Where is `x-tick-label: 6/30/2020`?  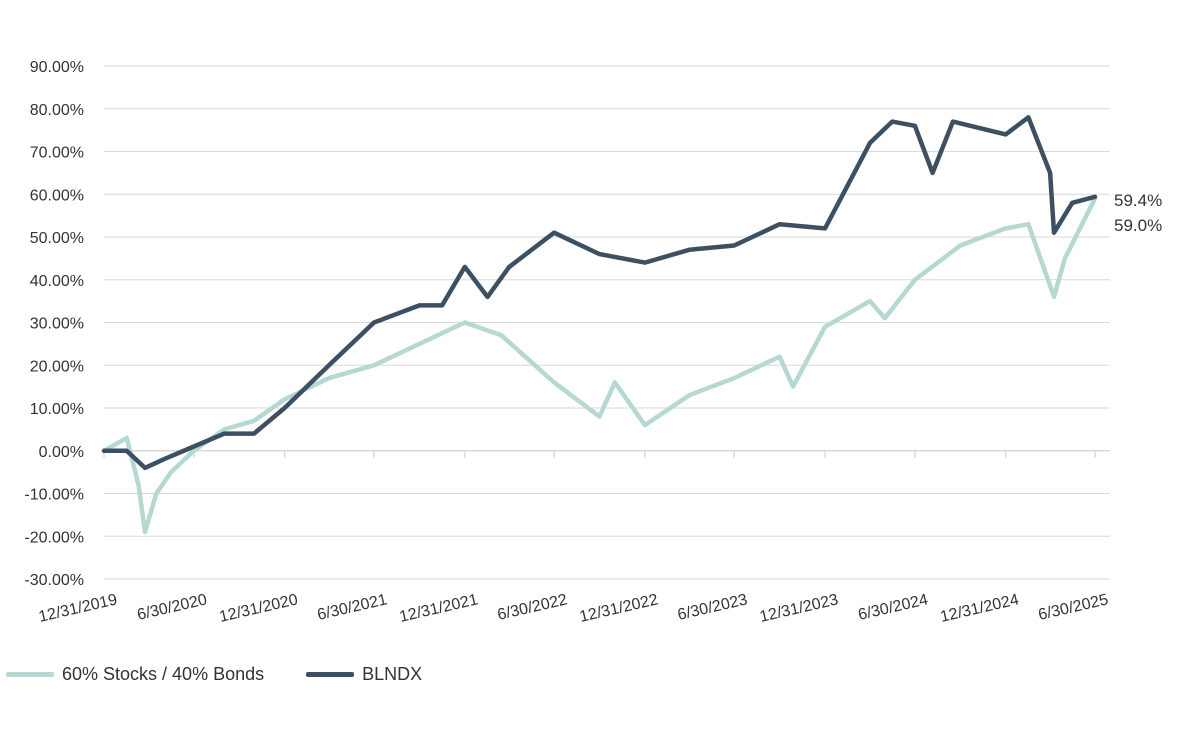 x-tick-label: 6/30/2020 is located at coordinates (172, 607).